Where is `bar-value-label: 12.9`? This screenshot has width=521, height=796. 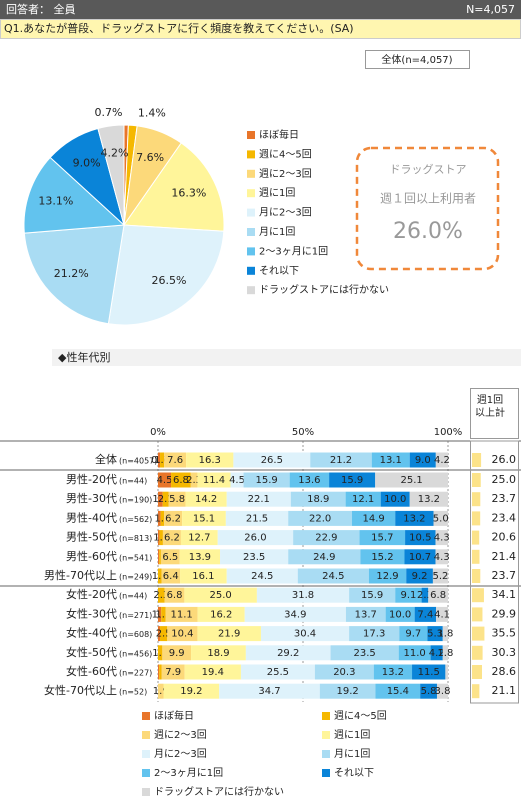 bar-value-label: 12.9 is located at coordinates (387, 576).